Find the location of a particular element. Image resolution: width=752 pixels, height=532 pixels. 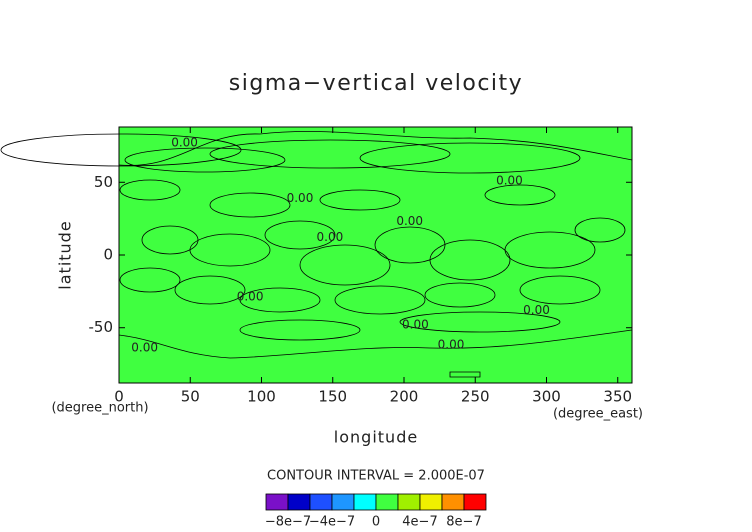

x-unit: (degree_east) is located at coordinates (598, 414).